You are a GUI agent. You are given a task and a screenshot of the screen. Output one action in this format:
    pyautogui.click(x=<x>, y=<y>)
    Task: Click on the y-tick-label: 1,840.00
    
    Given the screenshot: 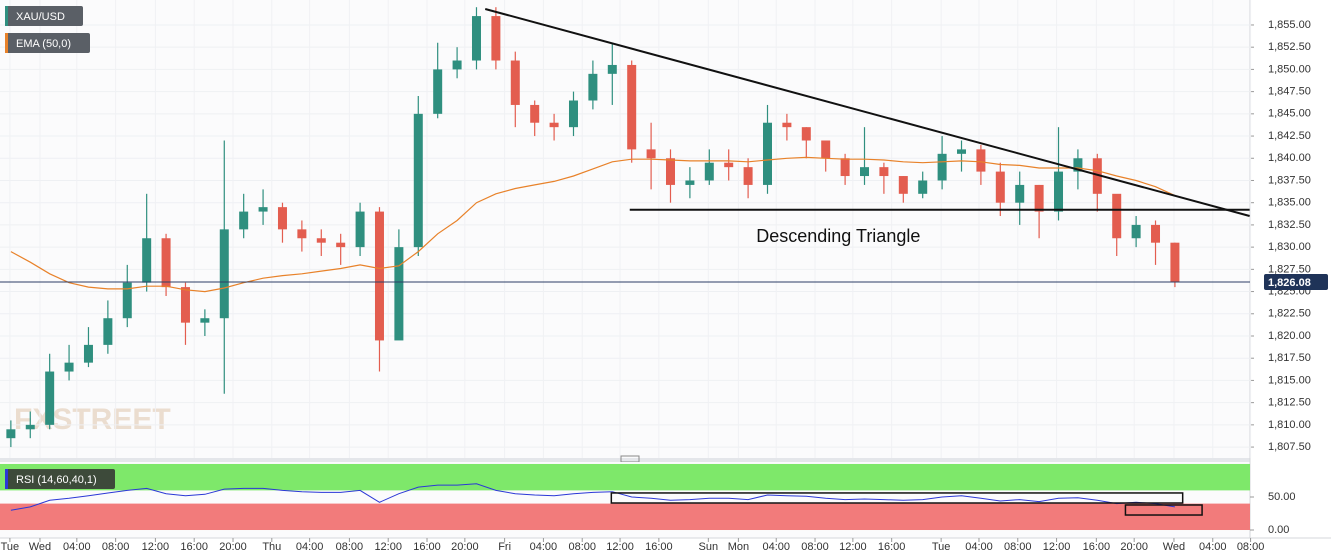 What is the action you would take?
    pyautogui.click(x=1289, y=158)
    